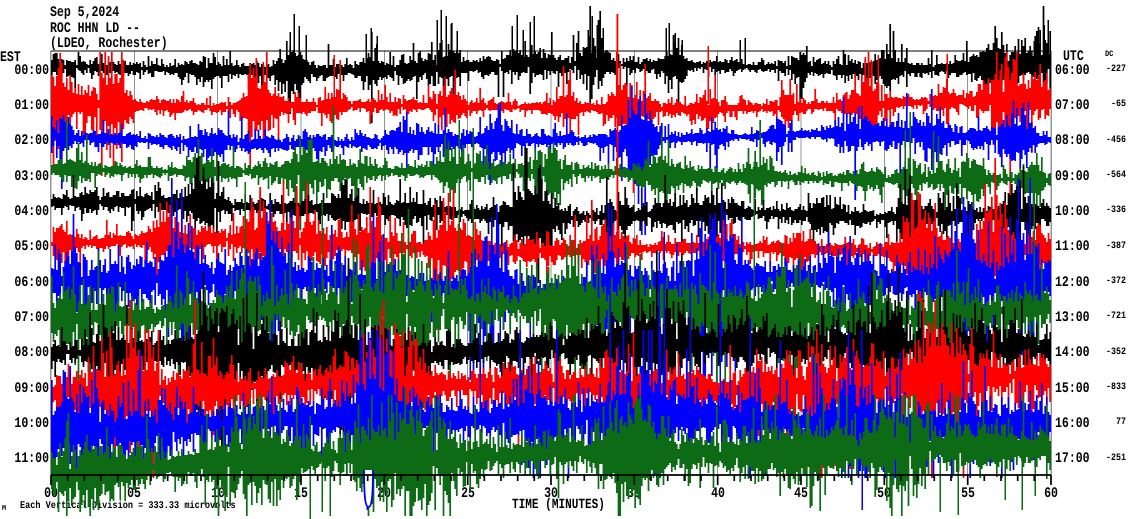 The width and height of the screenshot is (1130, 519). Describe the element at coordinates (1116, 351) in the screenshot. I see `svg-text: -352` at that location.